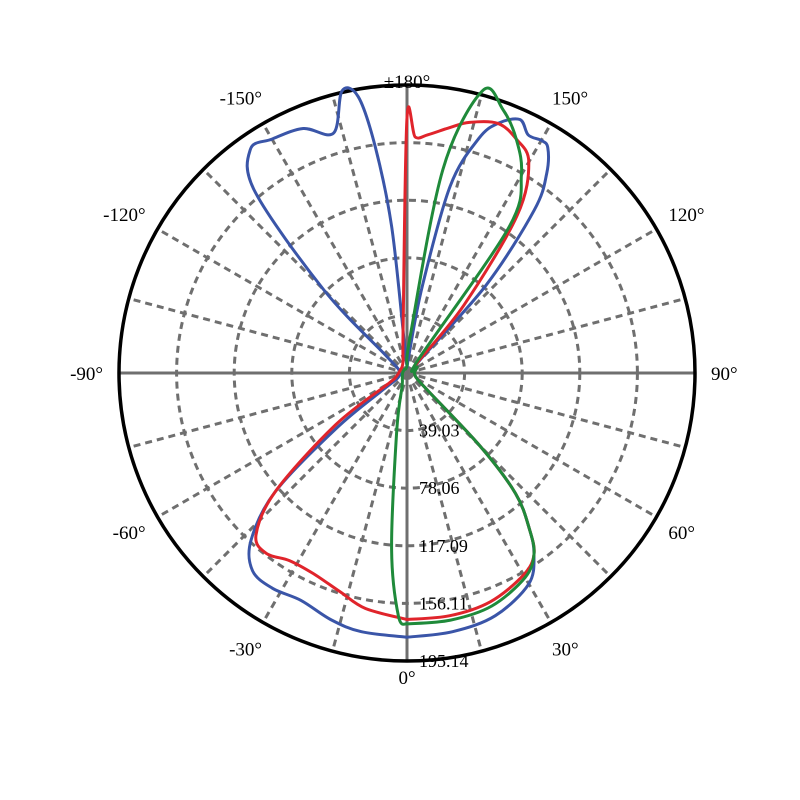  Describe the element at coordinates (245, 649) in the screenshot. I see `angle-label: -30°` at that location.